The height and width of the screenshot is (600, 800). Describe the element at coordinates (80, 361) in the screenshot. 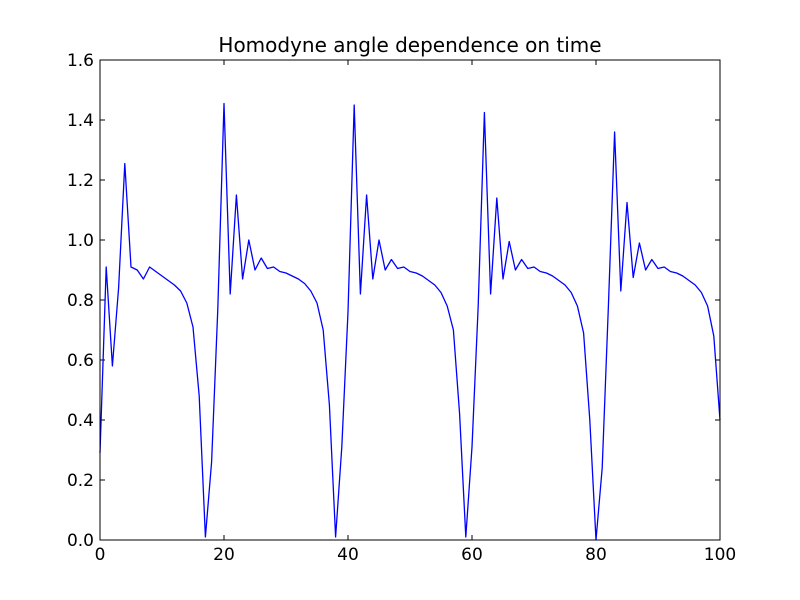

I see `y-tick-label: 0.6` at that location.